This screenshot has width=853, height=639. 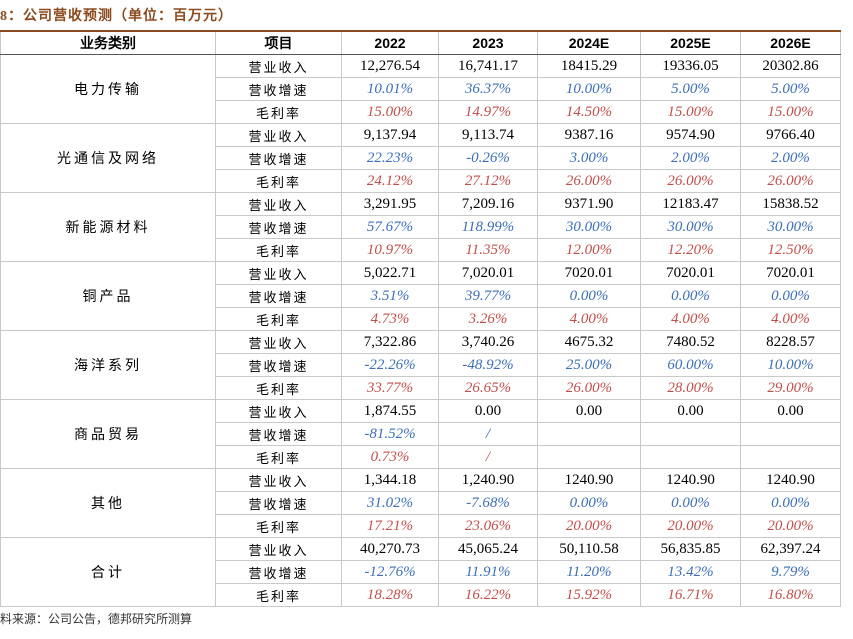 I want to click on table-row: 营收增速 31.02% -7.68% 0.00% 0.00% 0.00%, so click(x=421, y=503).